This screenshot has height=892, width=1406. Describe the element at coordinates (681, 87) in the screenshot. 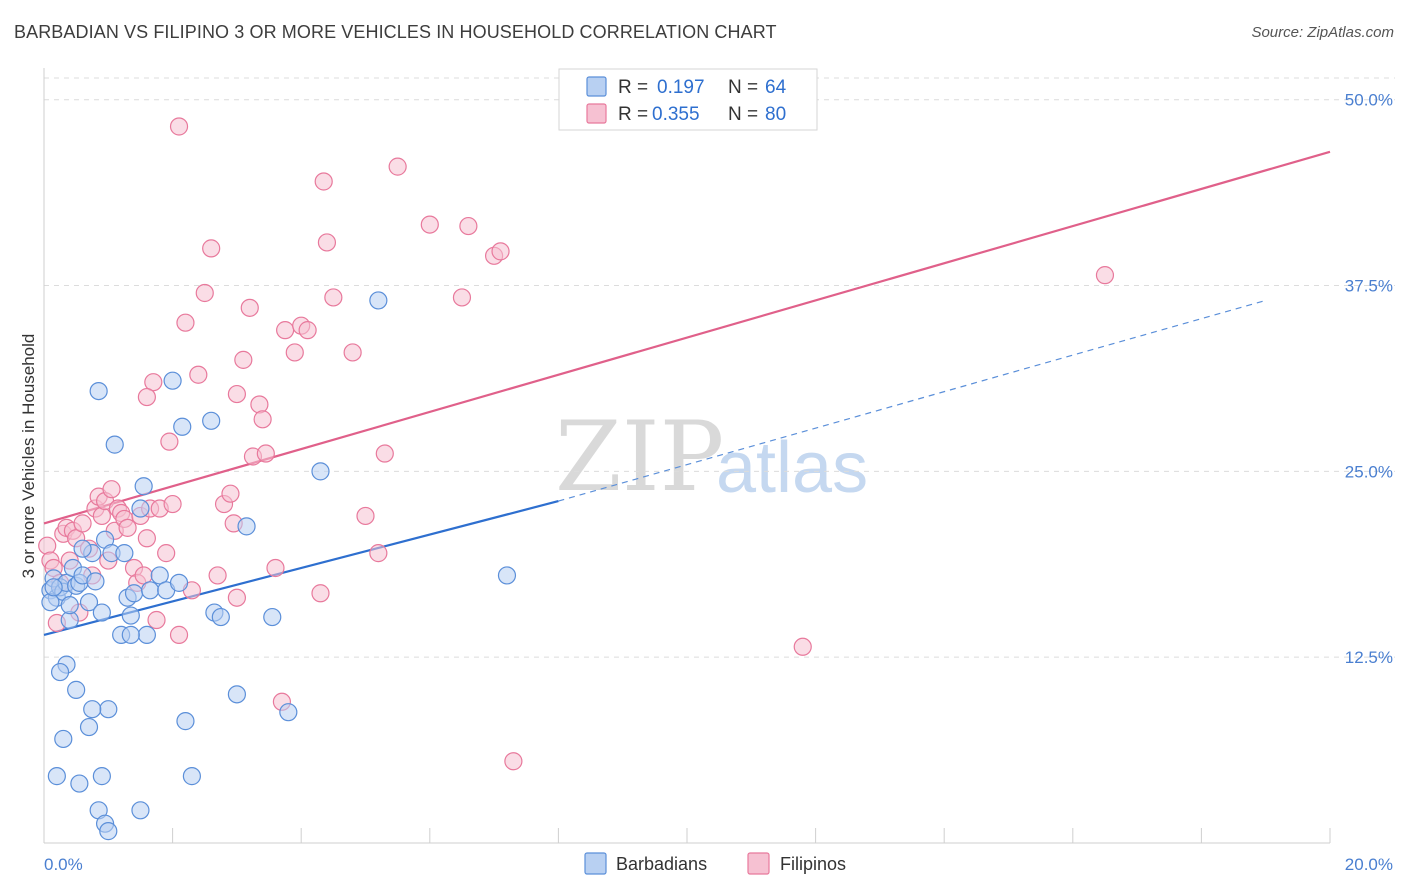

I see `legend-r-value-barbadians: 0.197` at that location.